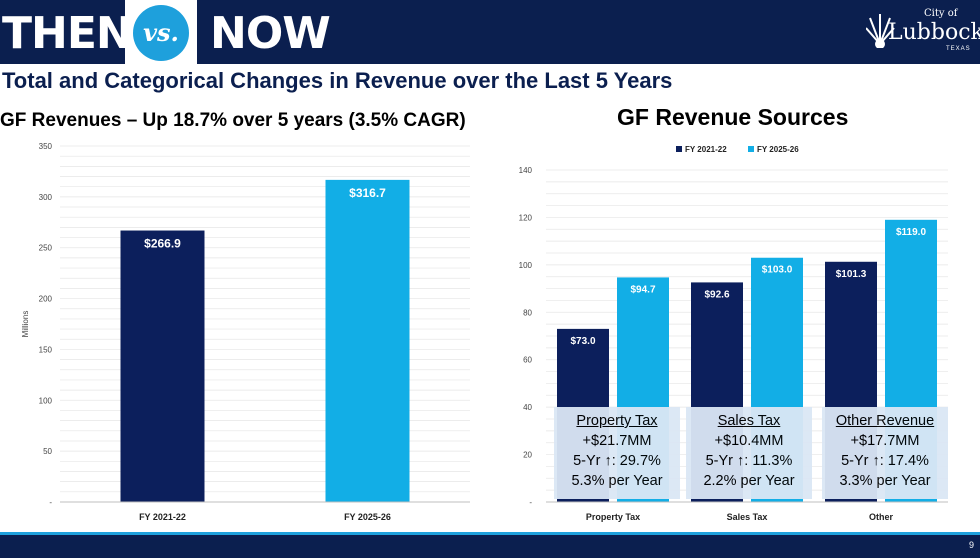 The height and width of the screenshot is (558, 980). What do you see at coordinates (527, 455) in the screenshot?
I see `y-tick-label: 20` at bounding box center [527, 455].